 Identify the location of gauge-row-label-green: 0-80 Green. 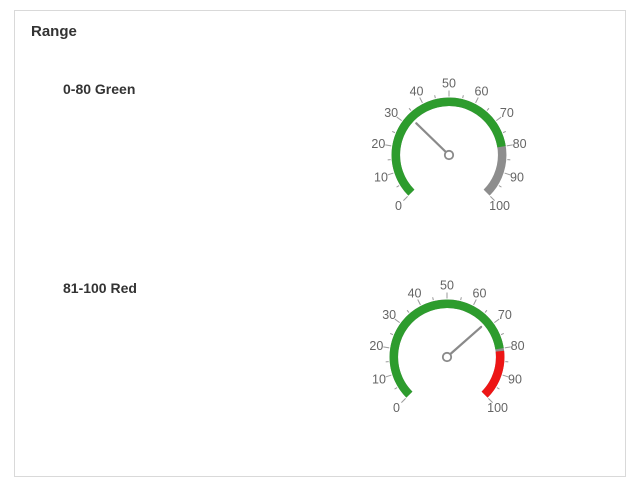
(99, 89).